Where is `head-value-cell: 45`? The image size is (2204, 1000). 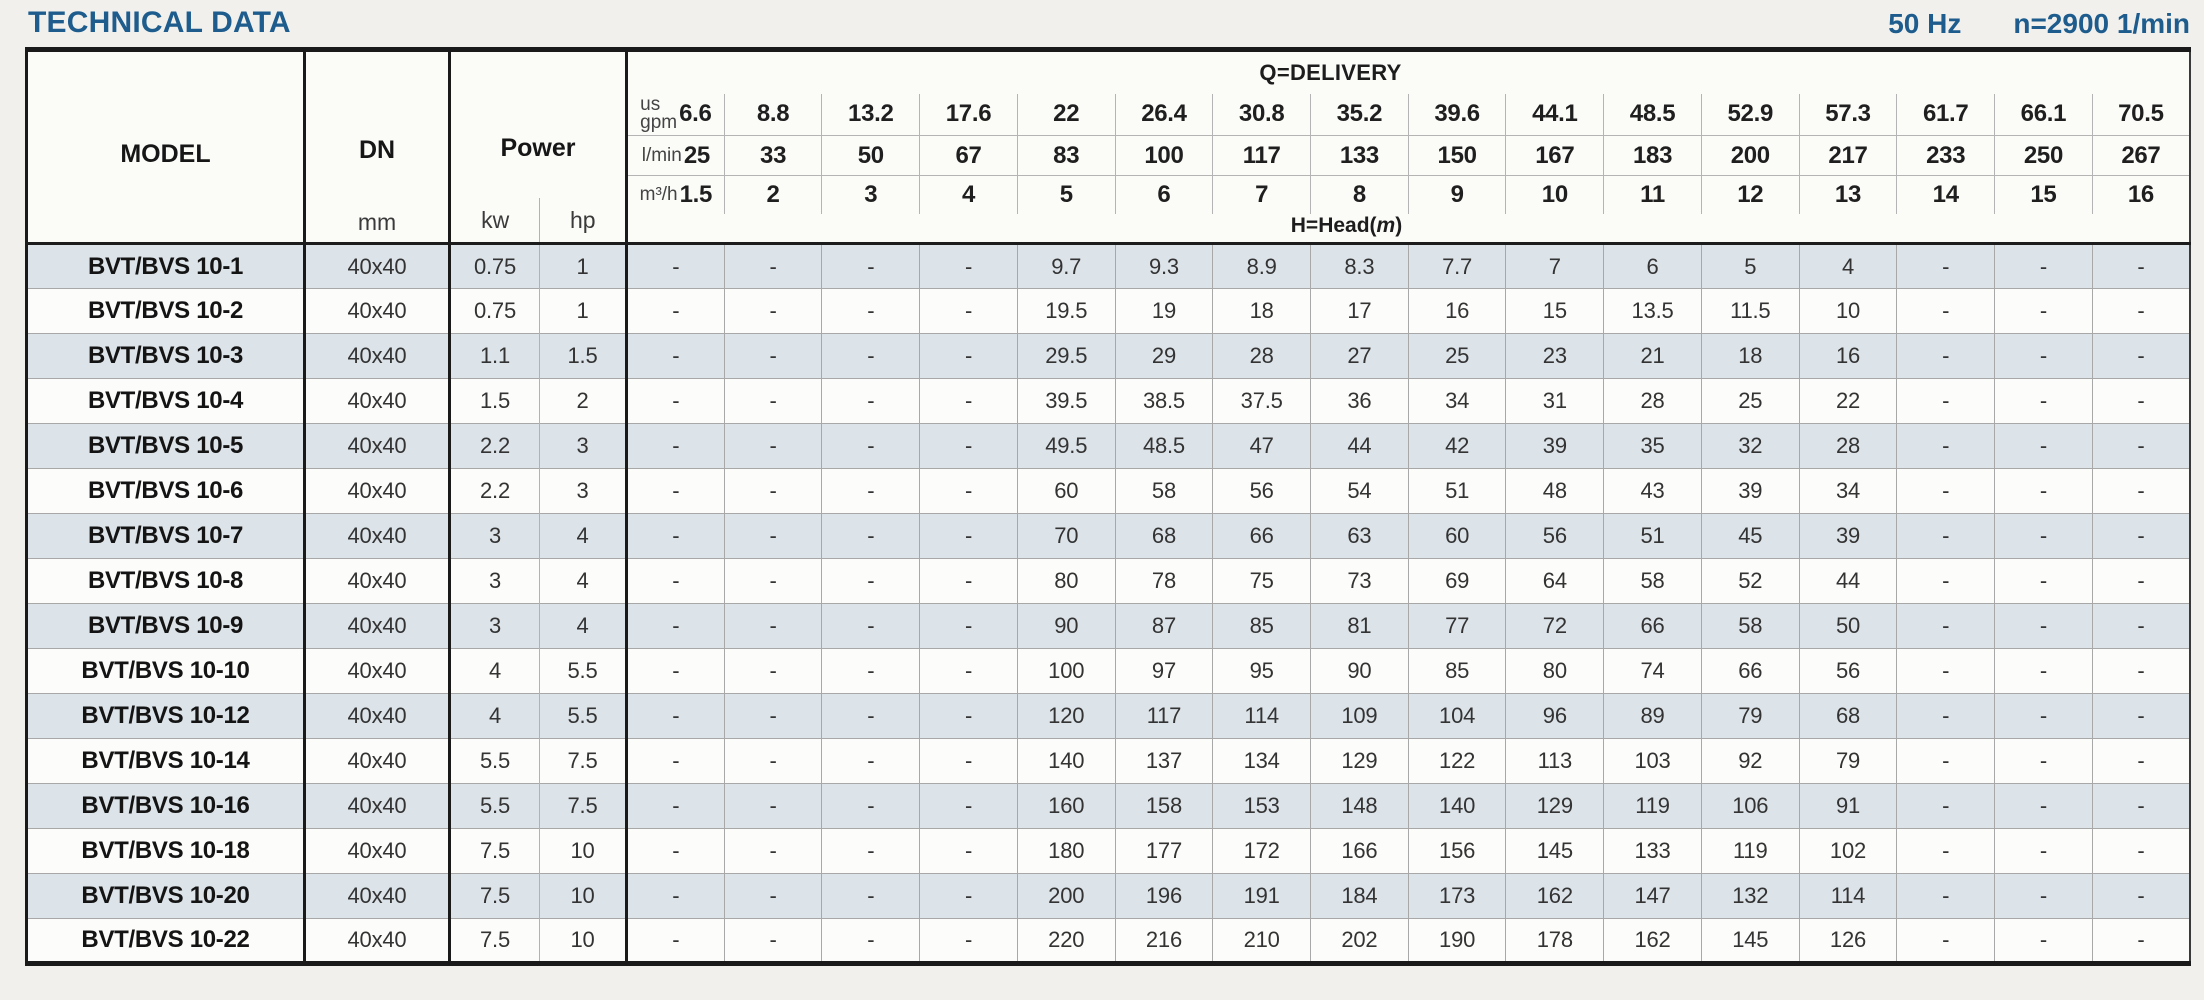
head-value-cell: 45 is located at coordinates (1750, 536).